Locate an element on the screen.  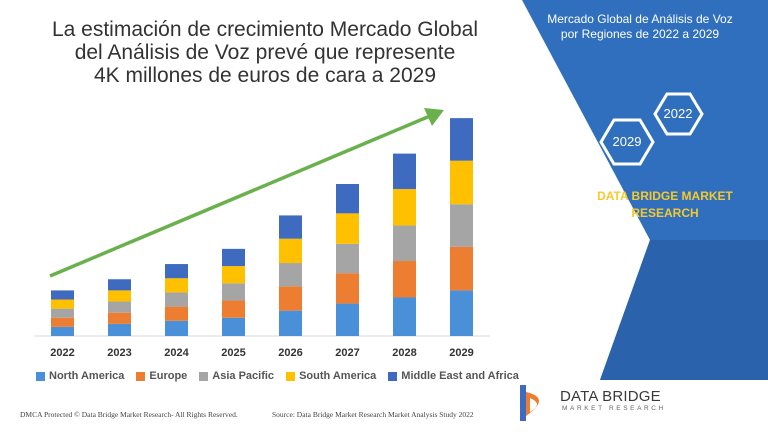
legend-label: Middle East and Africa is located at coordinates (460, 376).